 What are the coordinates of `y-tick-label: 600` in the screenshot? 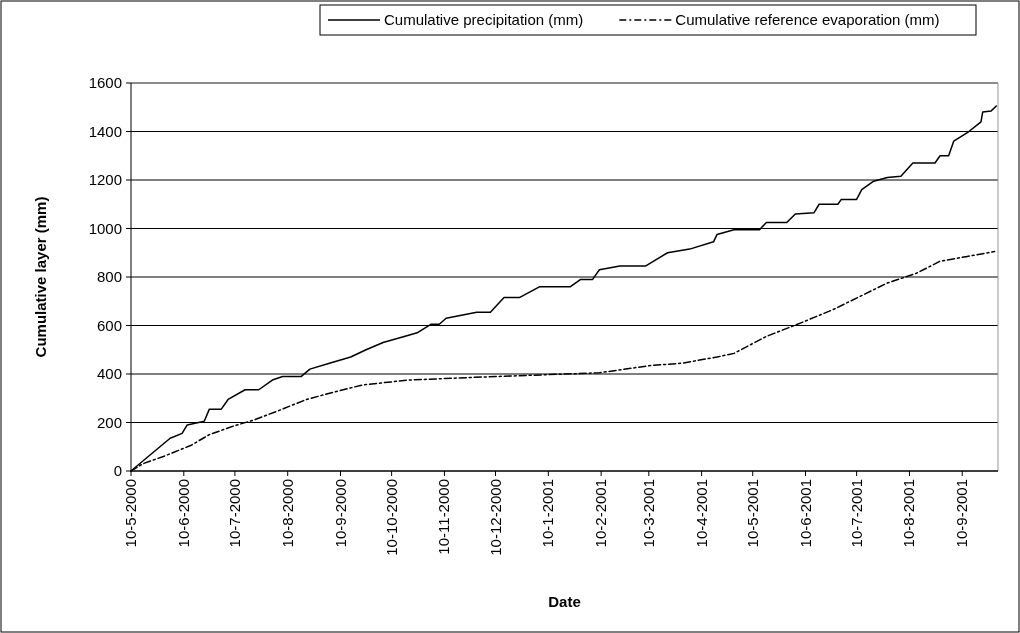 It's located at (109, 325).